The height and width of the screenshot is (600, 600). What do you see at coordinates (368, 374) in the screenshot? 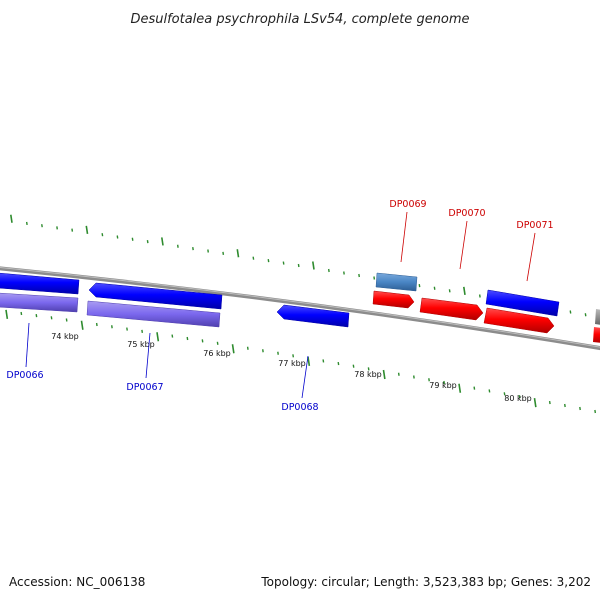
I see `scale-label: 78 kbp` at bounding box center [368, 374].